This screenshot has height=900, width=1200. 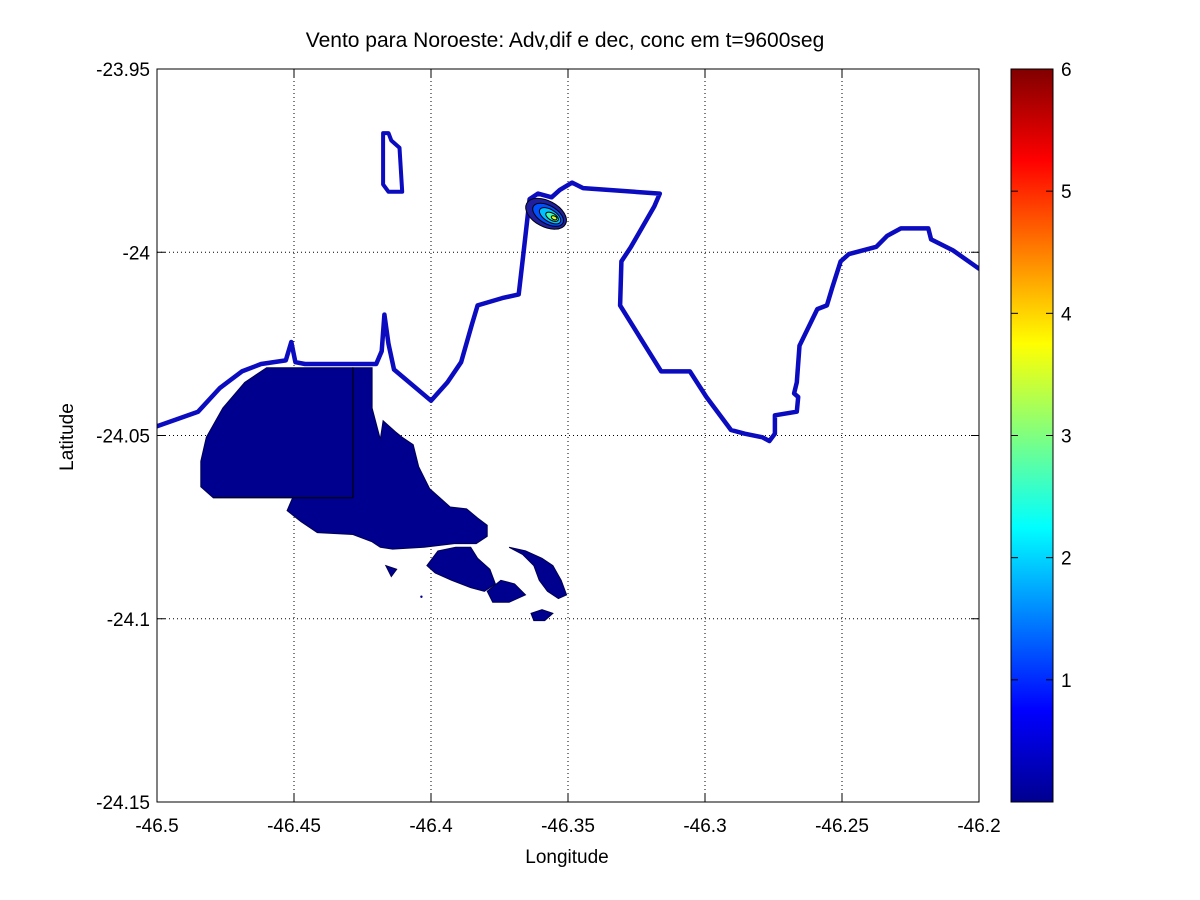 What do you see at coordinates (842, 826) in the screenshot?
I see `x-tick-label: -46.25` at bounding box center [842, 826].